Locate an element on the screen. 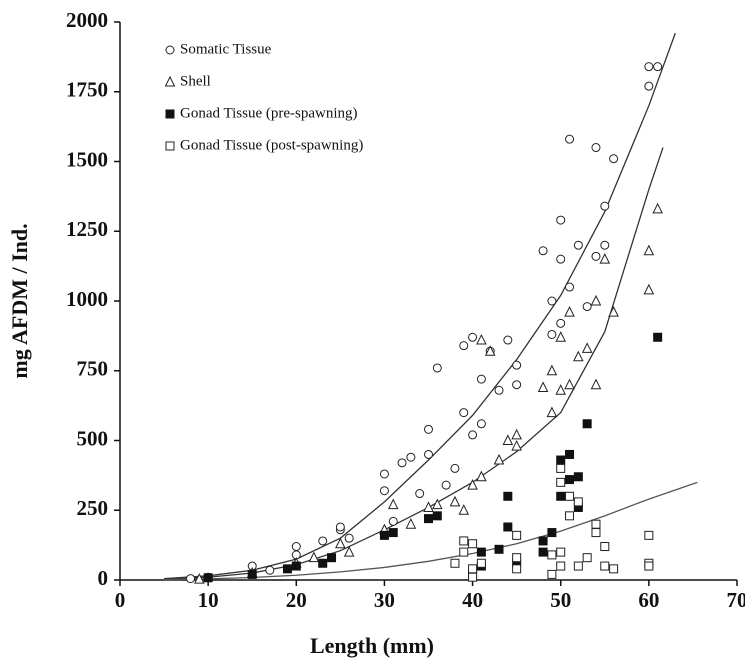  x-tick-label: 70 is located at coordinates (736, 600).